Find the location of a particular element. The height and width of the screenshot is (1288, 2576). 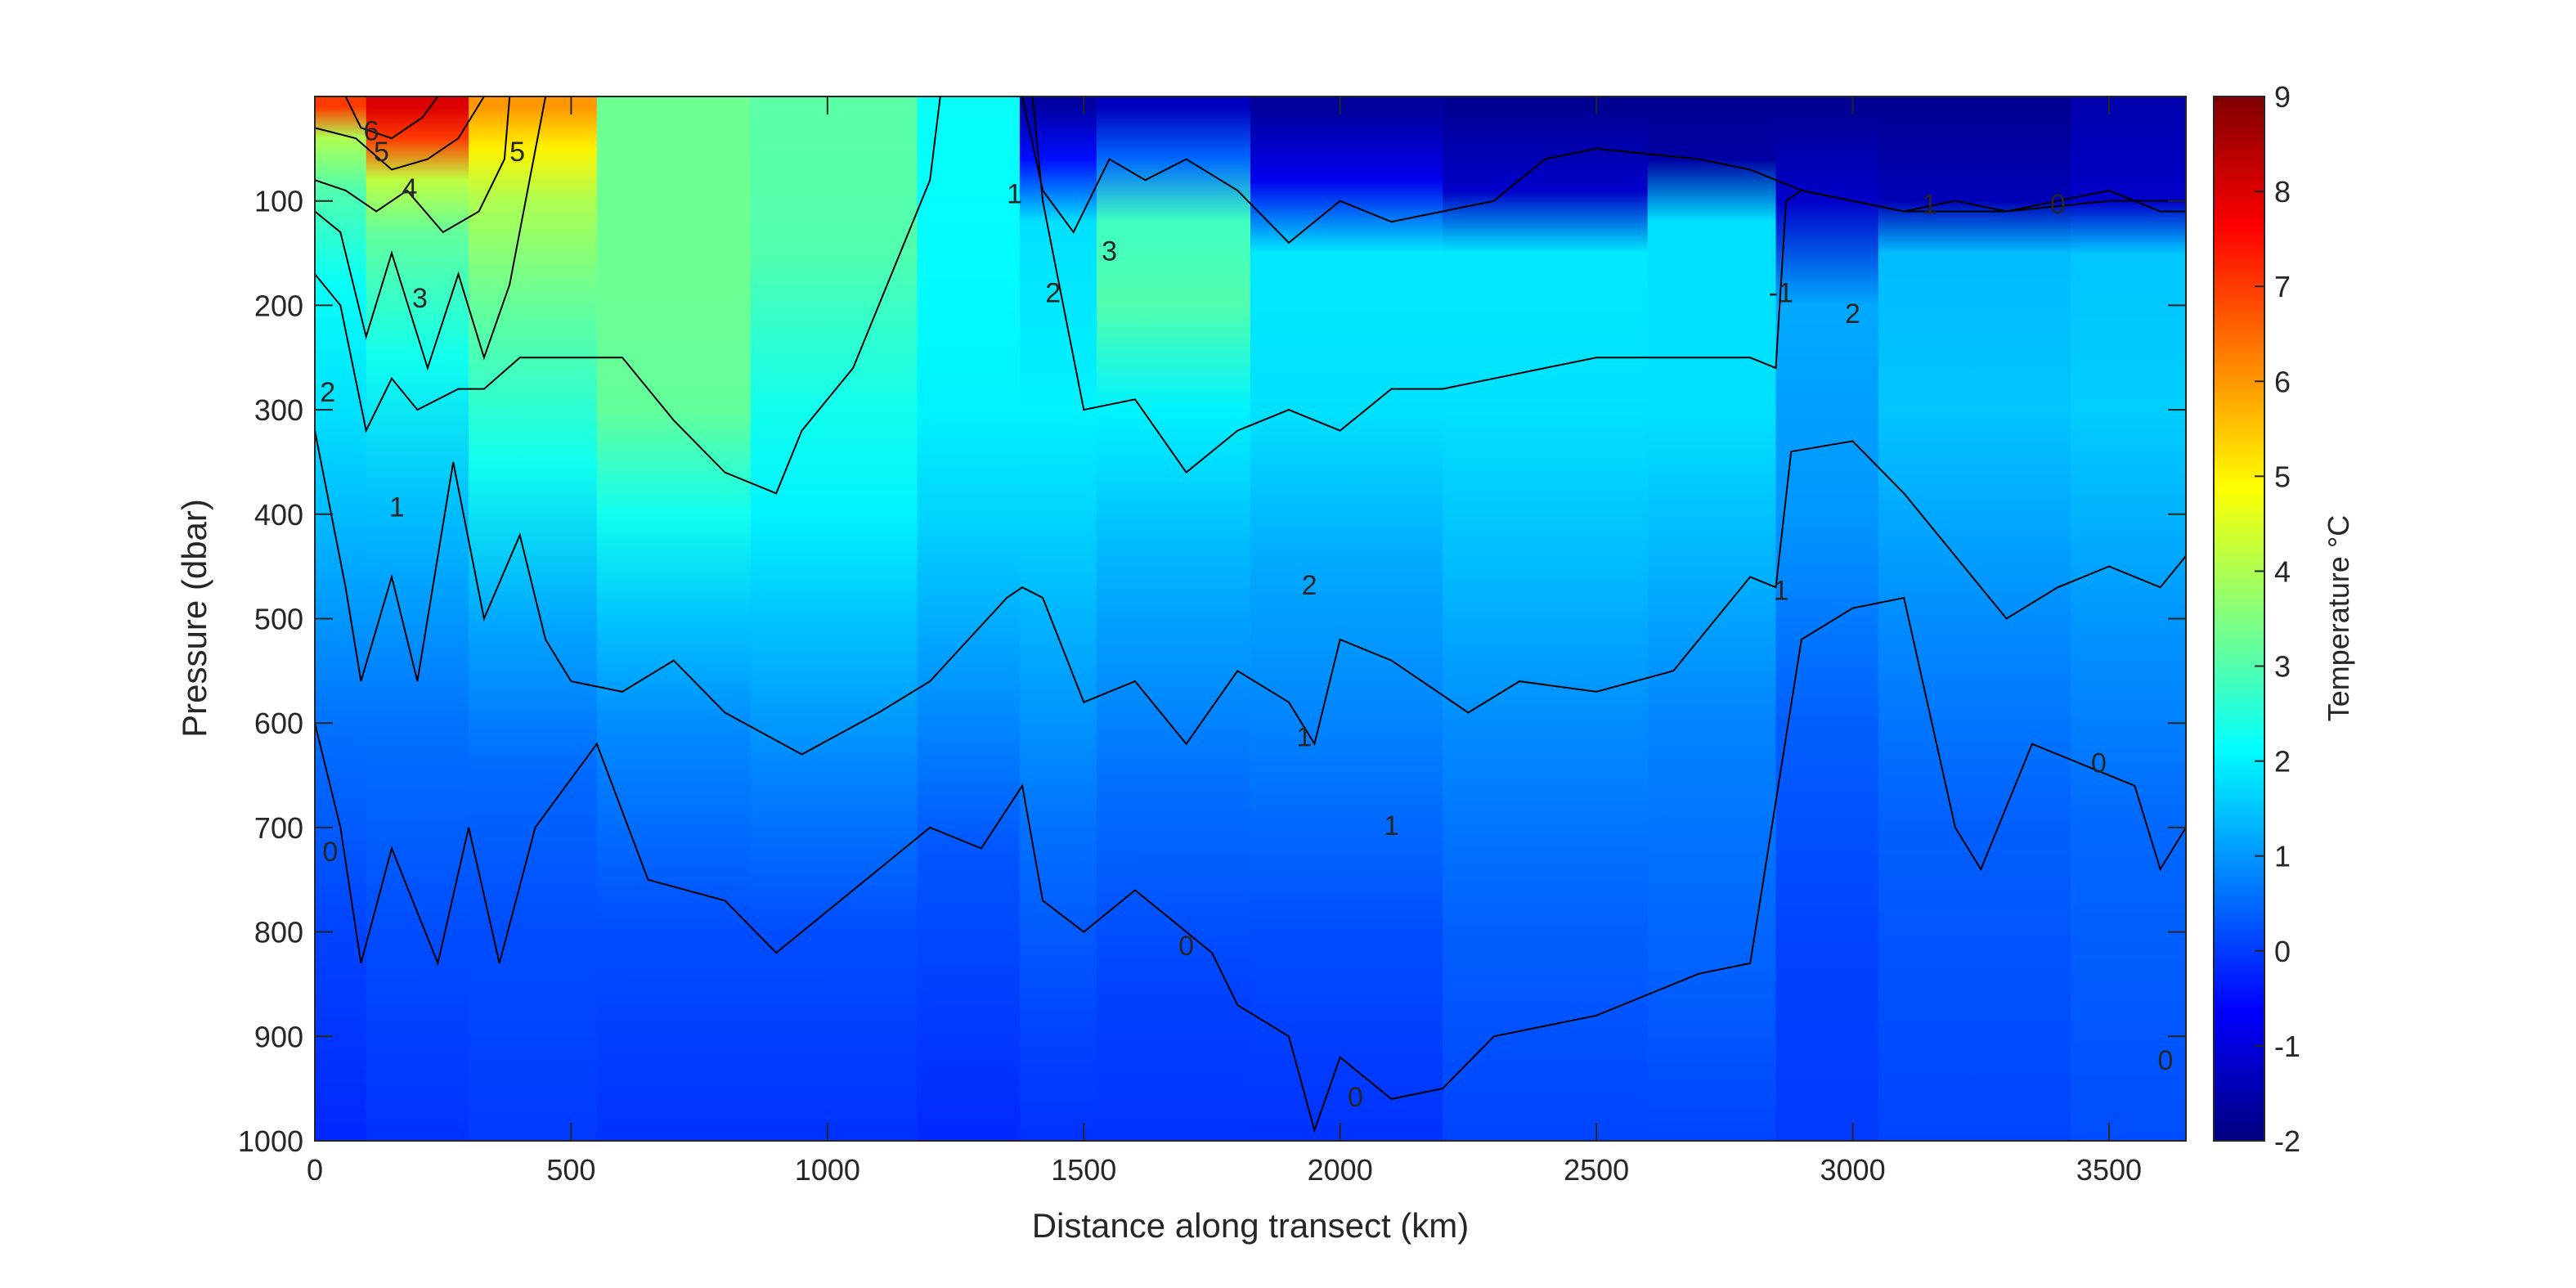

colorbar-tick-label: 1 is located at coordinates (2283, 856).